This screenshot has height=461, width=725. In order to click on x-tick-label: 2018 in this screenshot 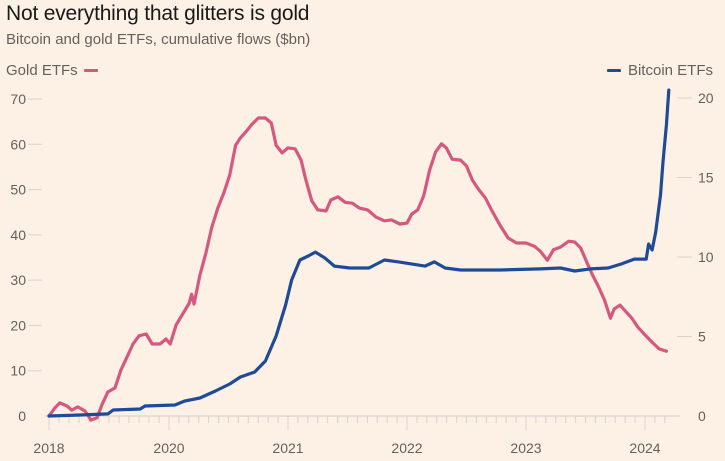, I will do `click(48, 448)`.